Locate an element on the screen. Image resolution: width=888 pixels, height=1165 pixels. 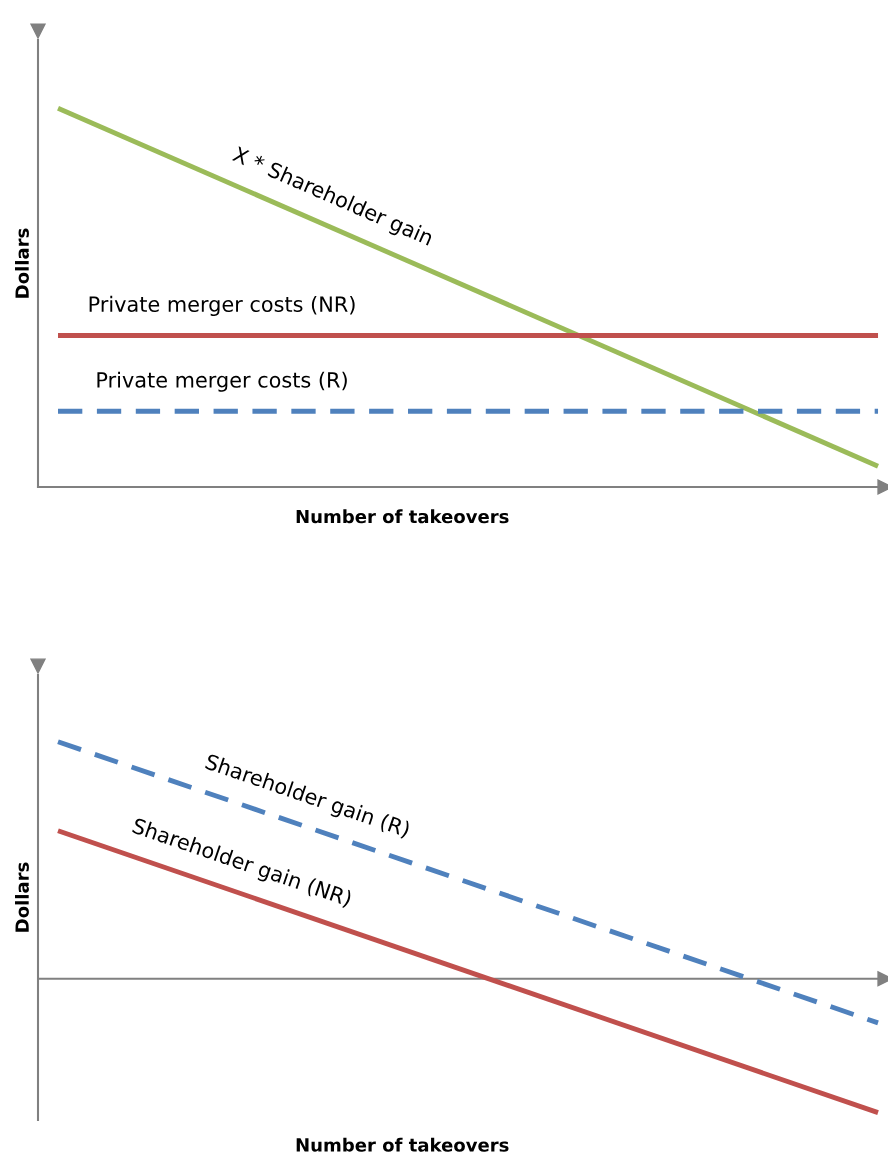
series-label: Private merger costs (R) is located at coordinates (222, 381).